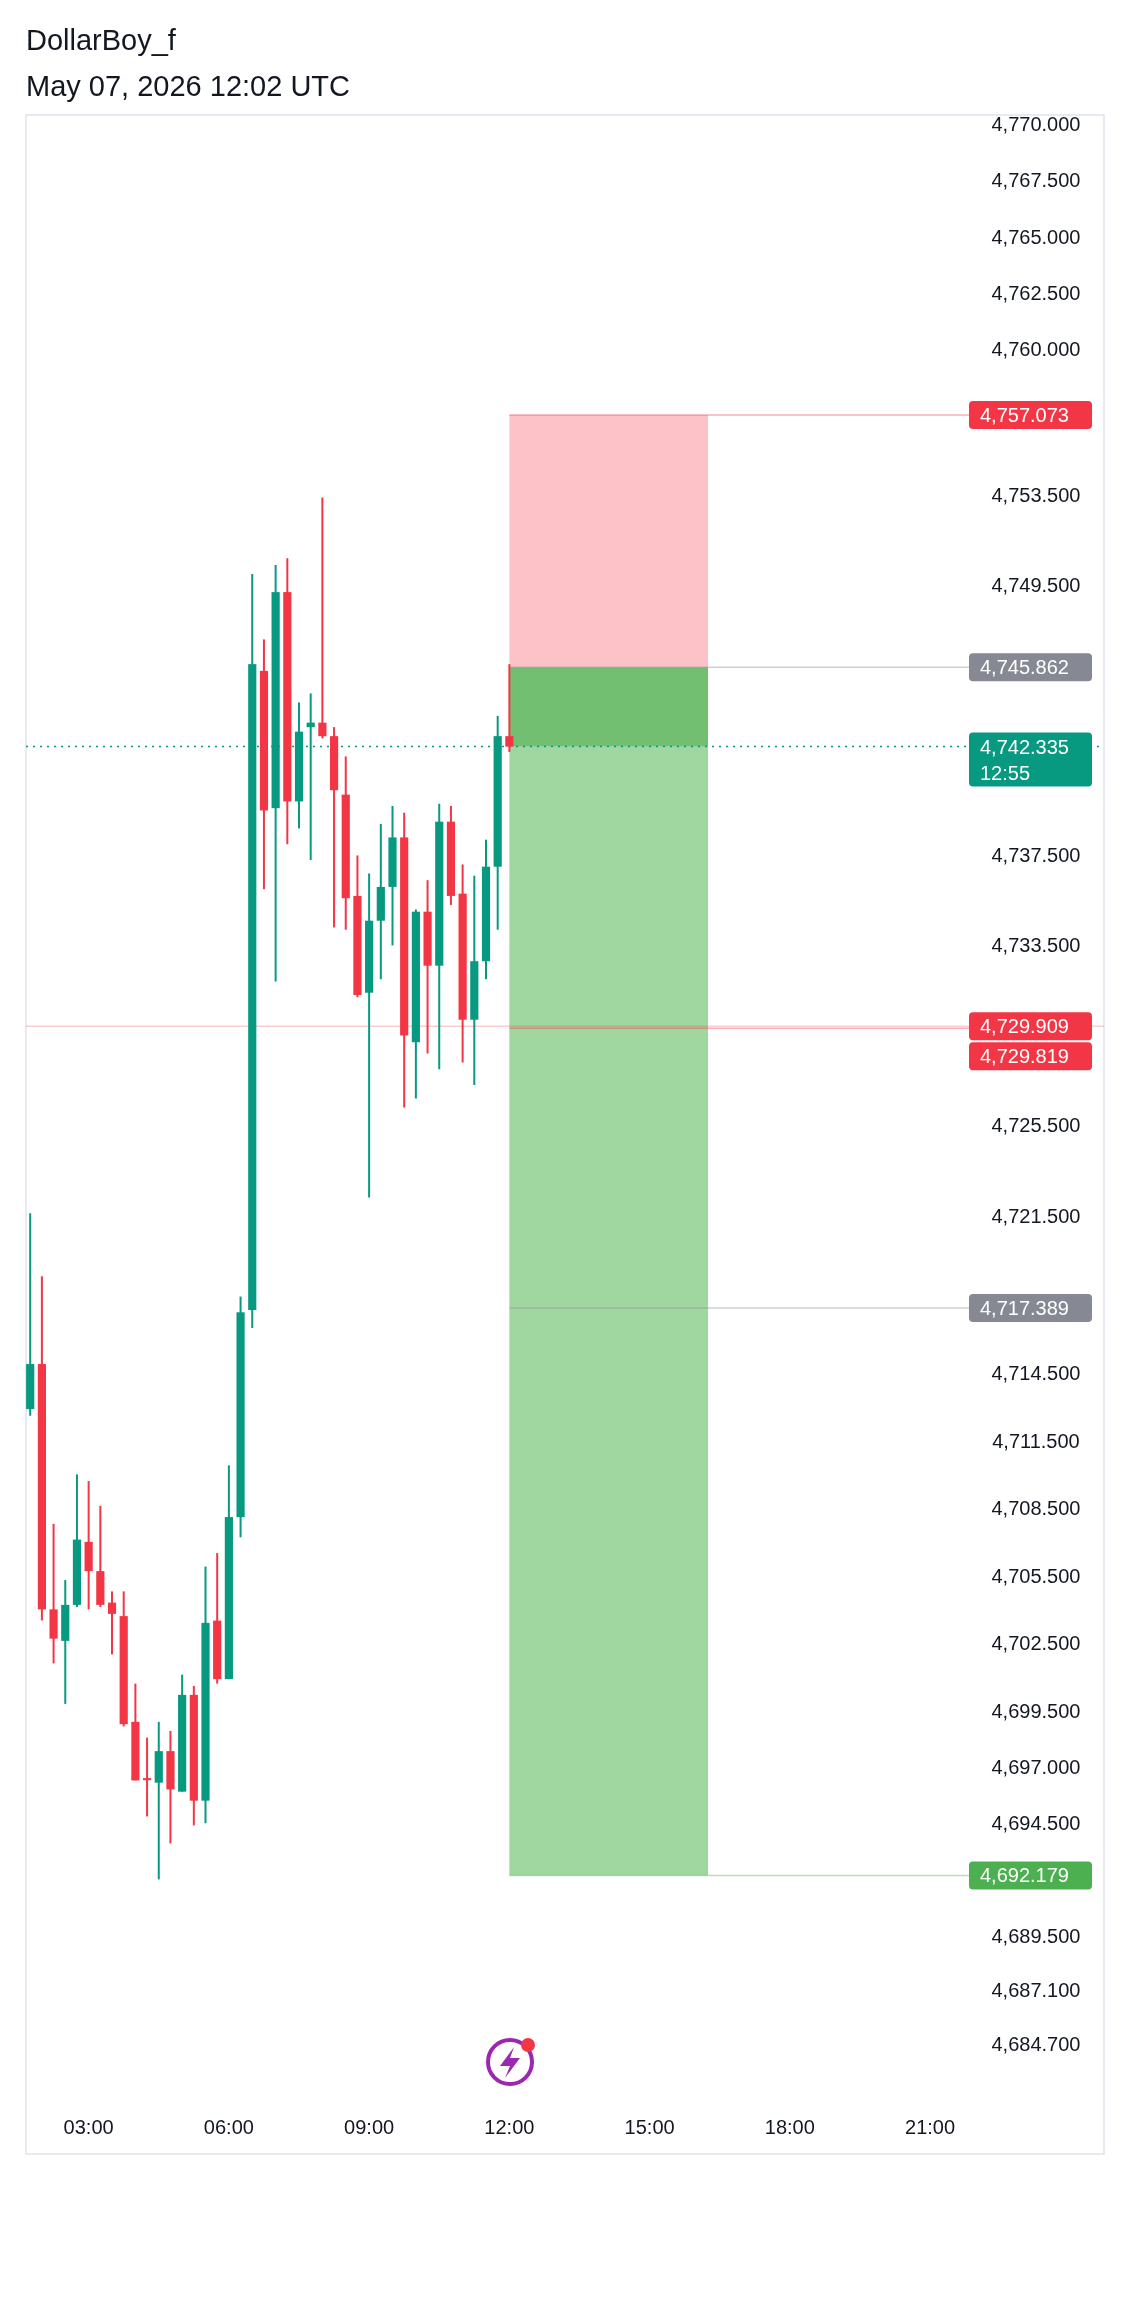 The height and width of the screenshot is (2314, 1130). Describe the element at coordinates (1024, 667) in the screenshot. I see `ref-line-label: 4,745.862` at that location.